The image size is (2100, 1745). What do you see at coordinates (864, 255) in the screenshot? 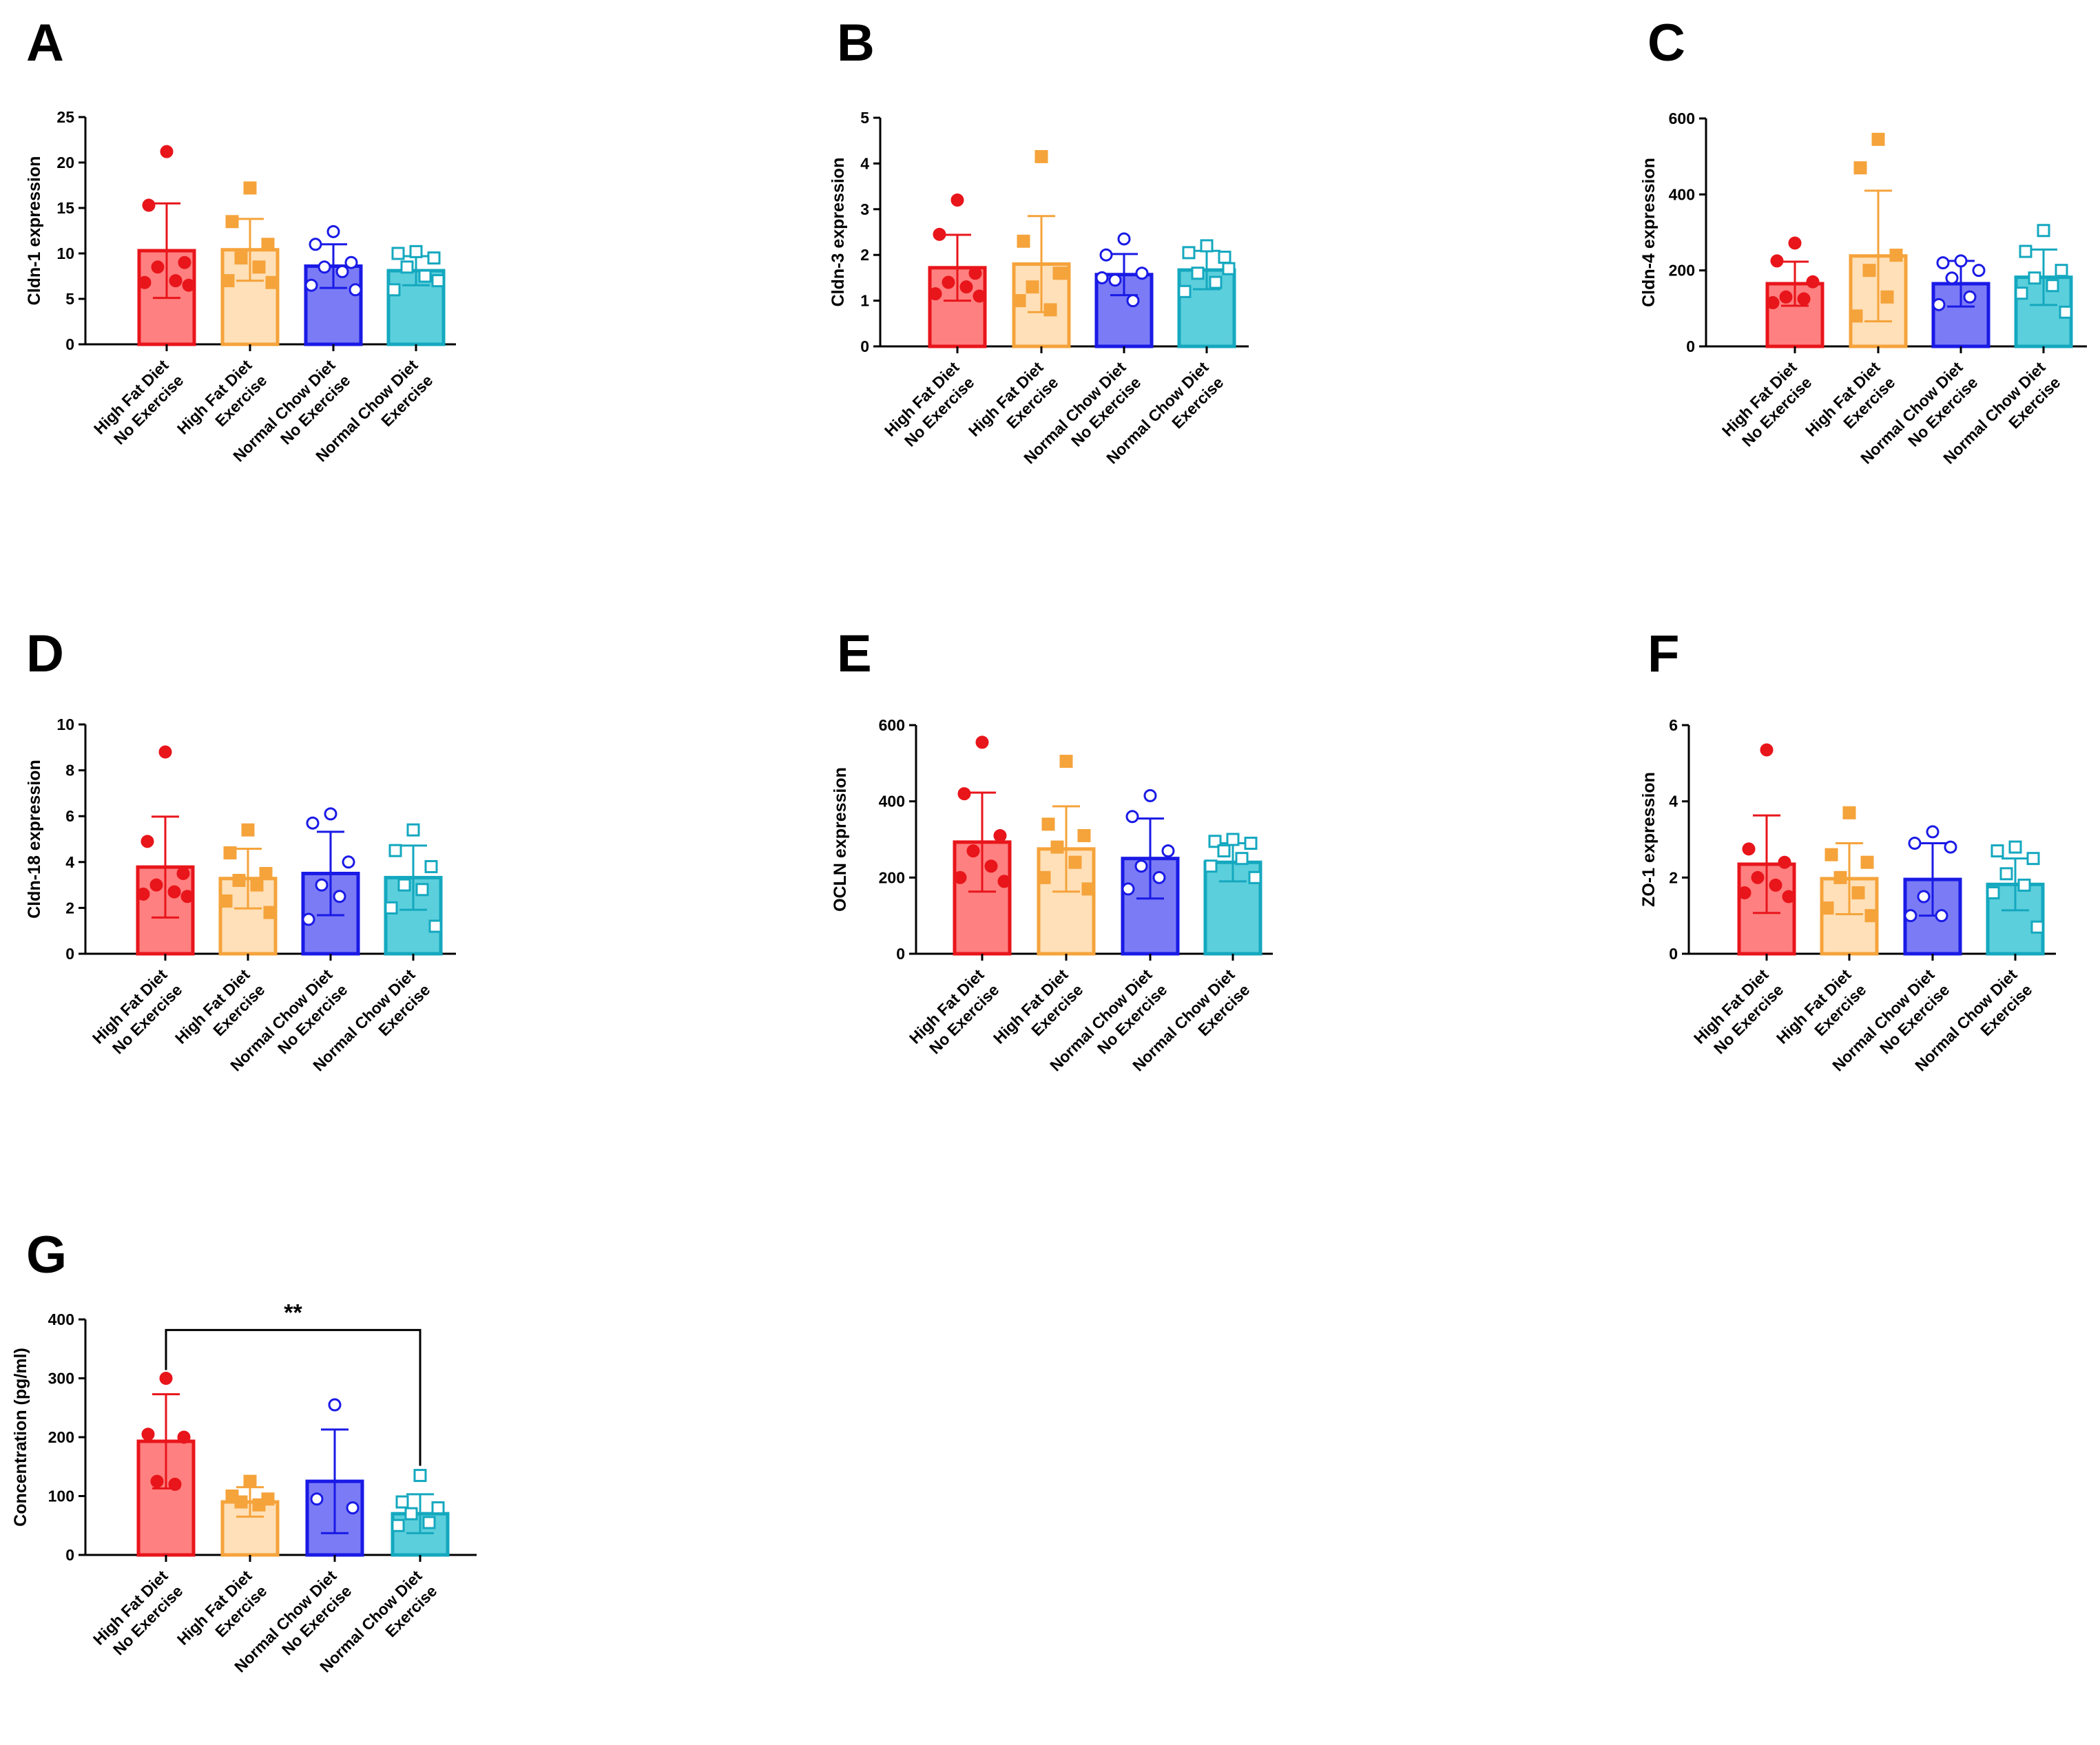
I see `y-tick-label: 2` at bounding box center [864, 255].